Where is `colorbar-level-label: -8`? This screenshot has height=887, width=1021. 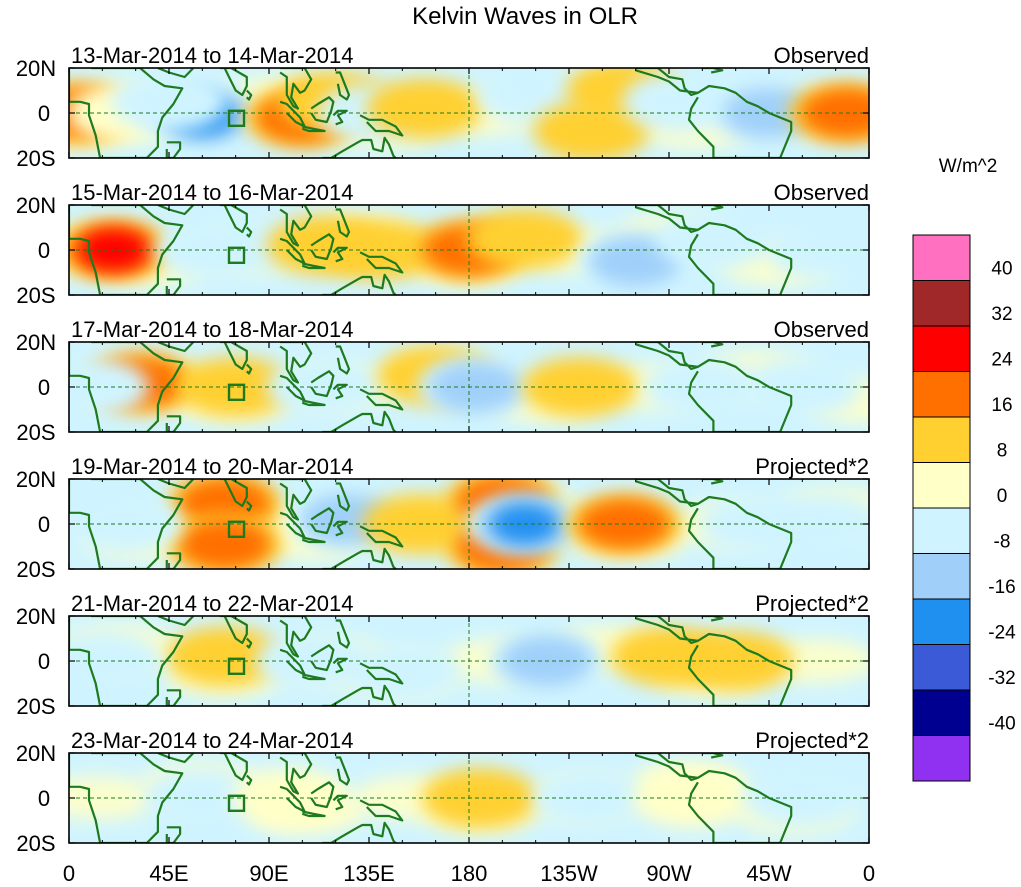
colorbar-level-label: -8 is located at coordinates (1002, 542).